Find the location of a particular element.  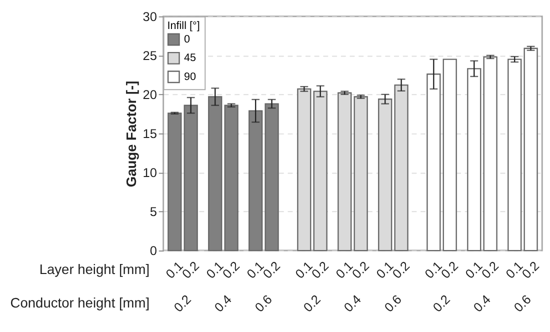

y-tick-label: 0 is located at coordinates (153, 250).